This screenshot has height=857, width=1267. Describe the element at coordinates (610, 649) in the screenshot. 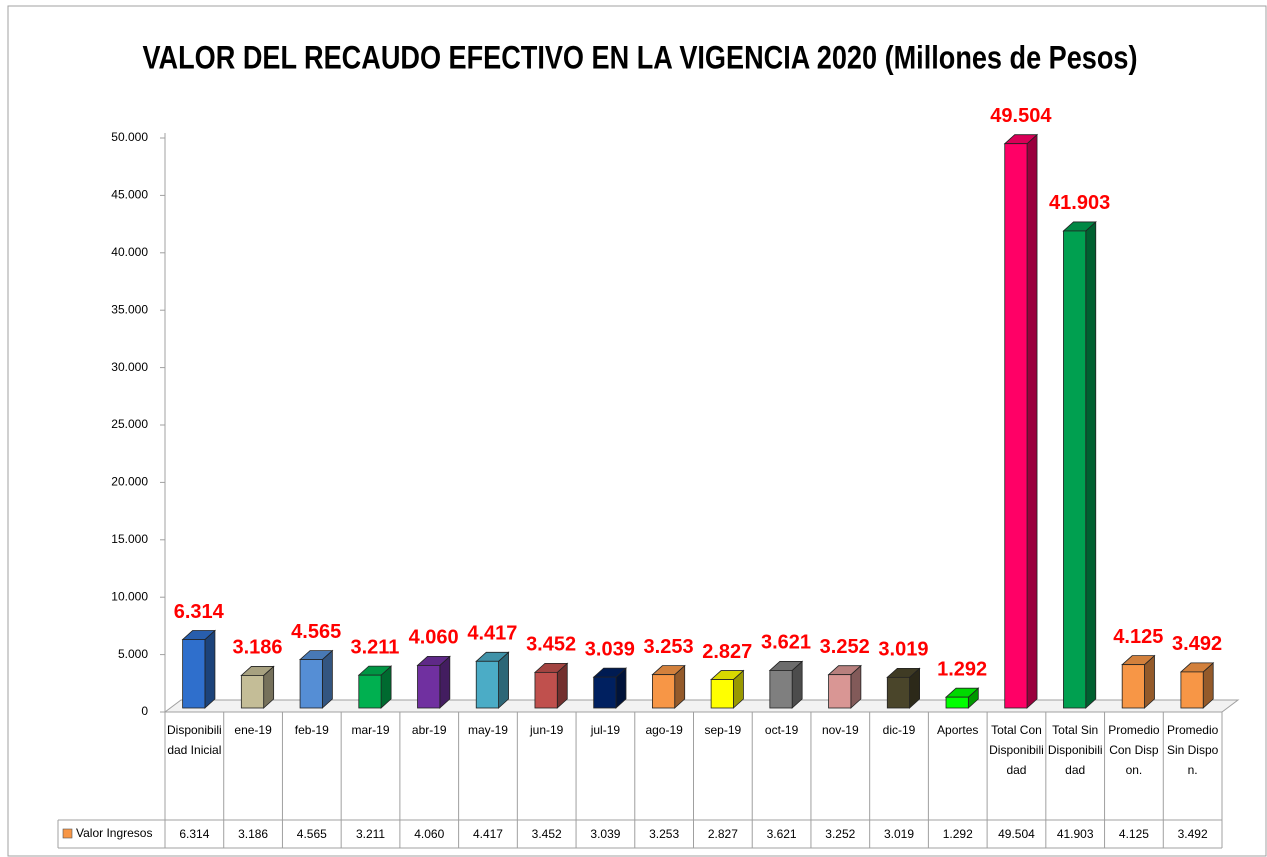

I see `value-label: 3.039` at that location.